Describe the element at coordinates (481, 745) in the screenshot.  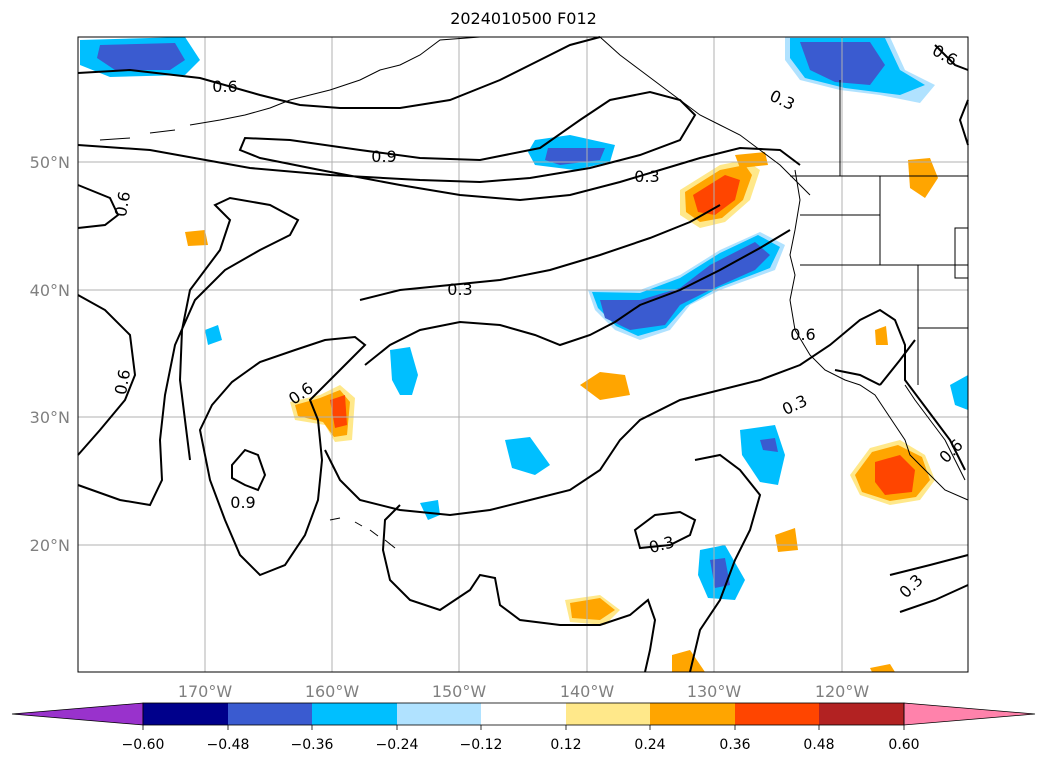
I see `colorbar-tick-label: −0.12` at that location.